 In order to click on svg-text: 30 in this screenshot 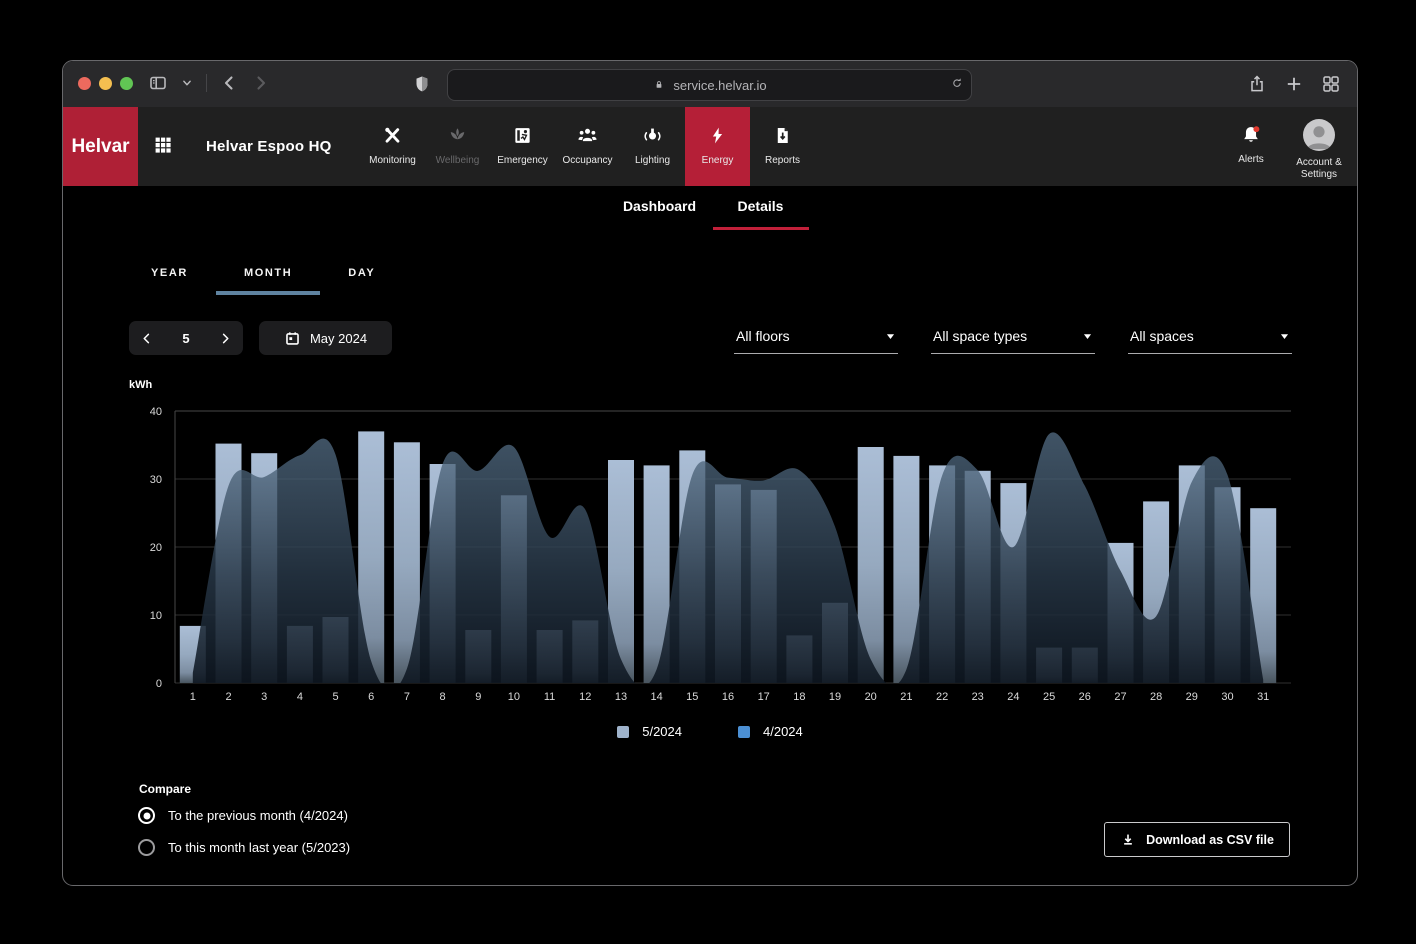, I will do `click(156, 480)`.